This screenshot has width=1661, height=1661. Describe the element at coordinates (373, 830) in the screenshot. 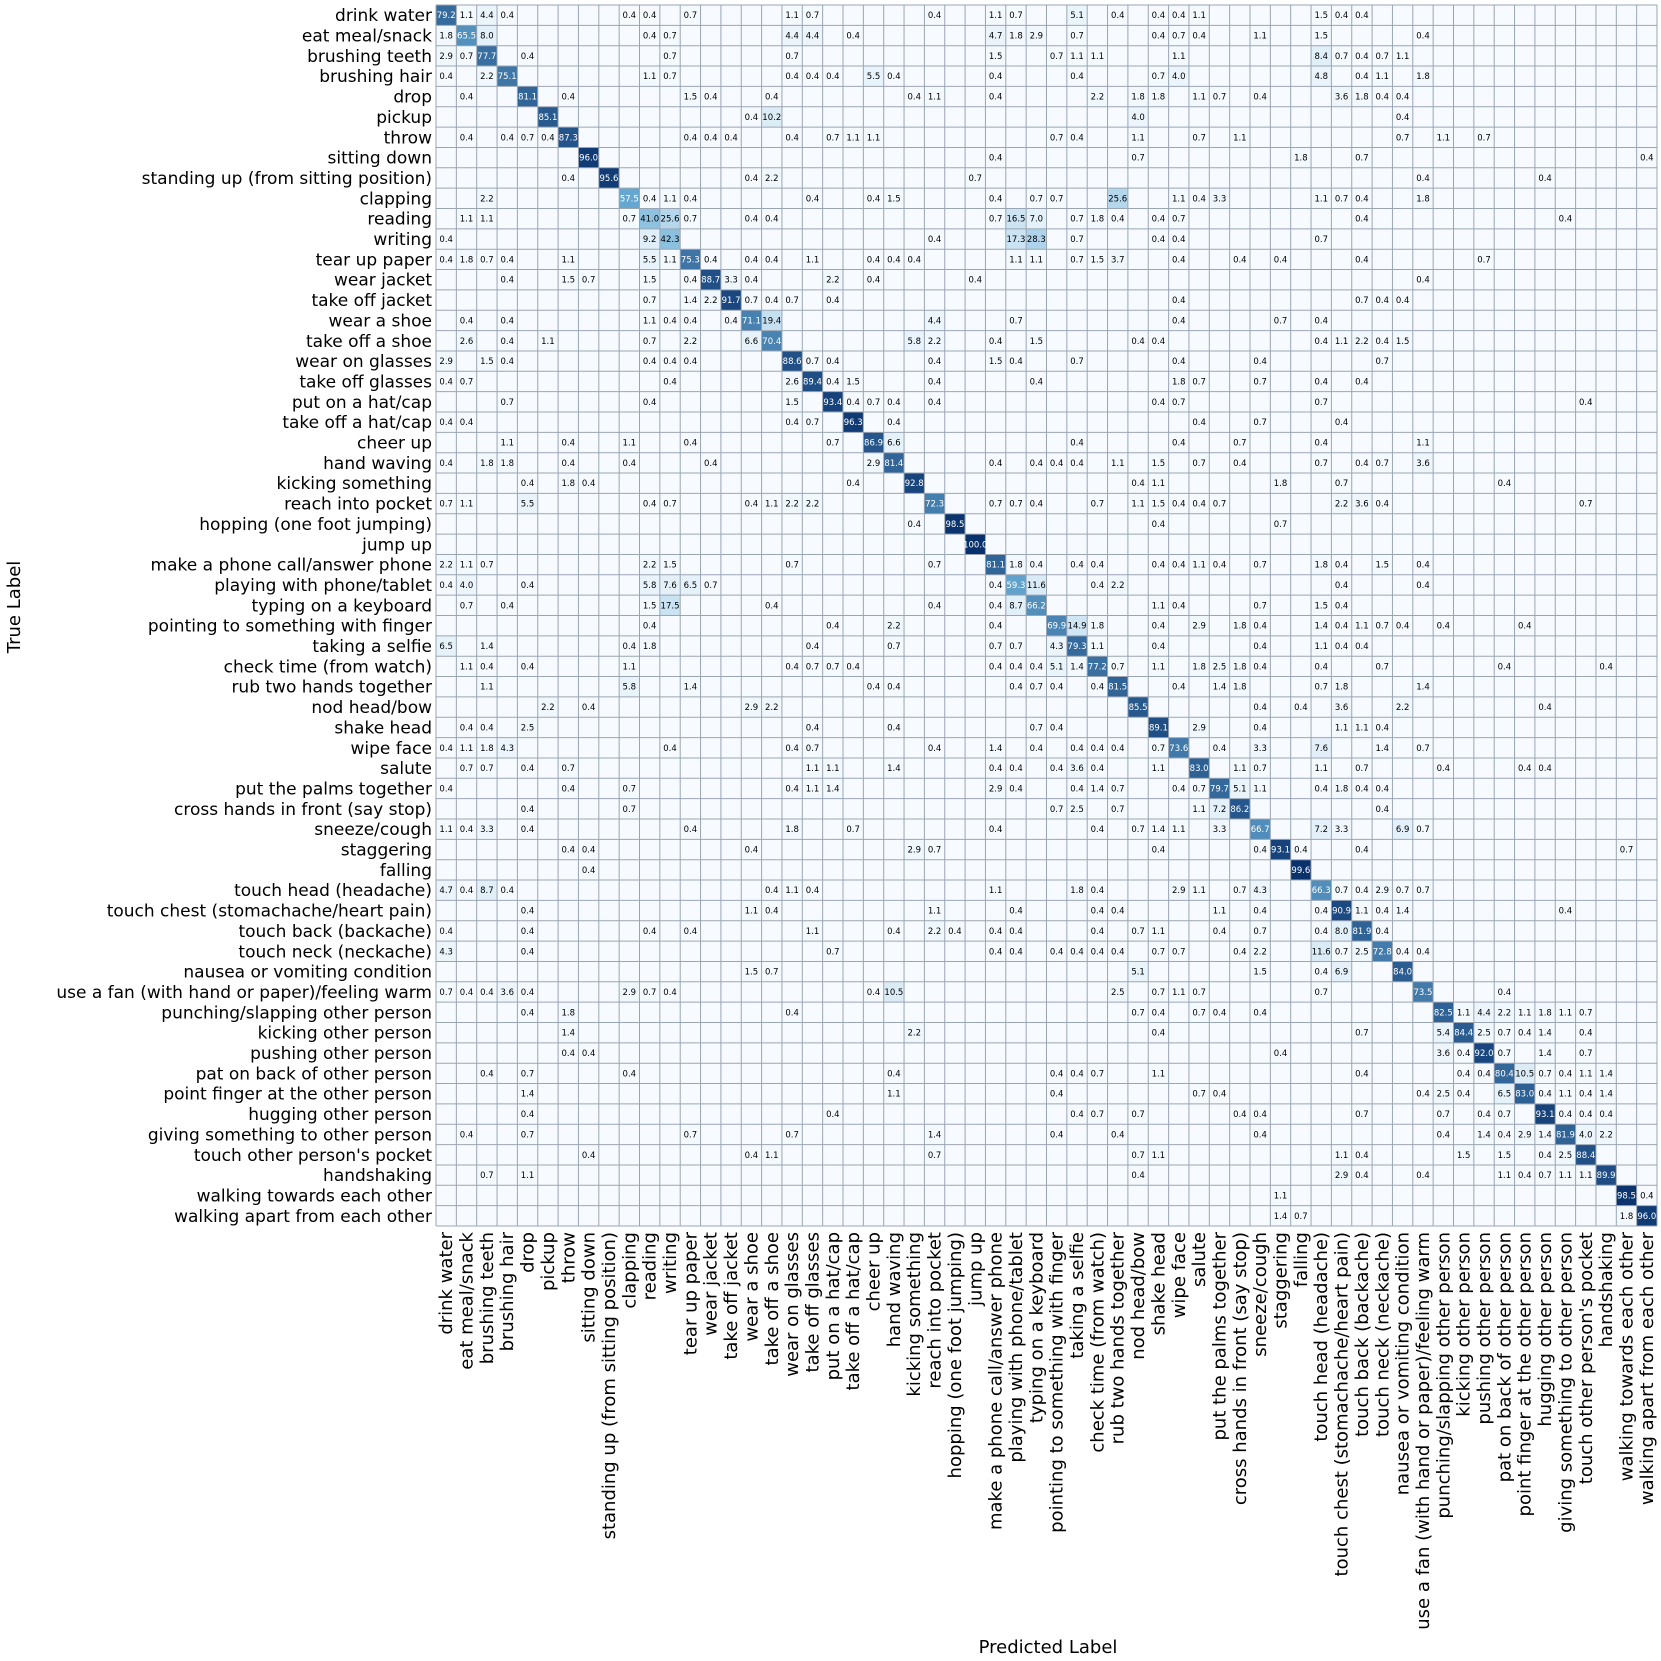

I see `y-tick-label: sneeze/cough` at that location.